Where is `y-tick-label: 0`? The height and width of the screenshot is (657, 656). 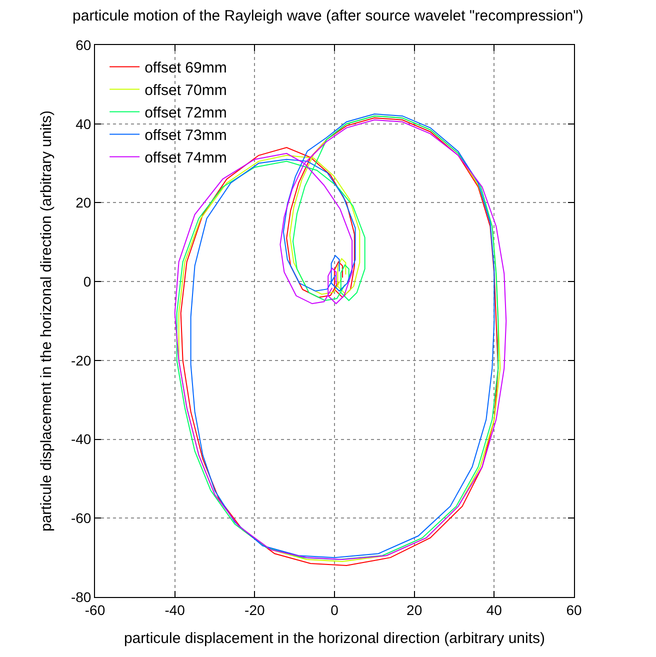
y-tick-label: 0 is located at coordinates (87, 281).